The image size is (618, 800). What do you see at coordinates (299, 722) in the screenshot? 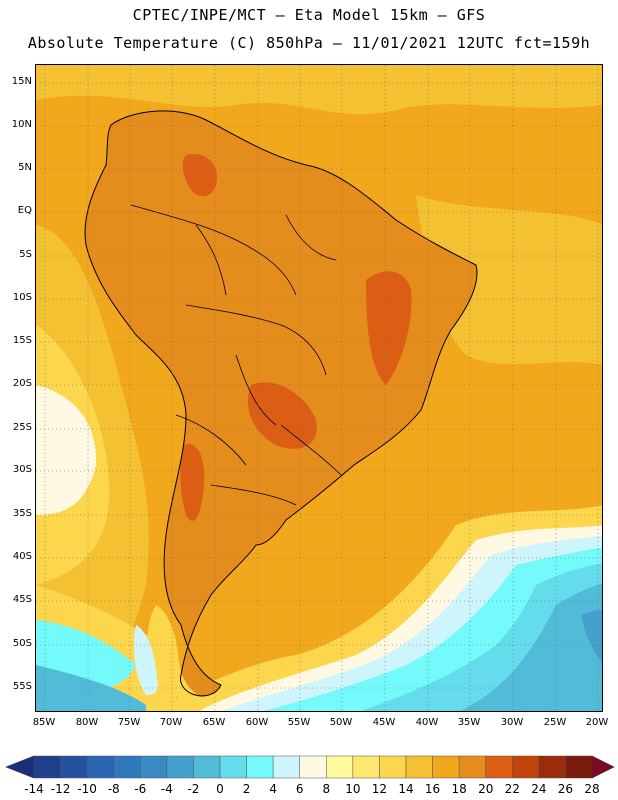
I see `longitude-label: 55W` at bounding box center [299, 722].